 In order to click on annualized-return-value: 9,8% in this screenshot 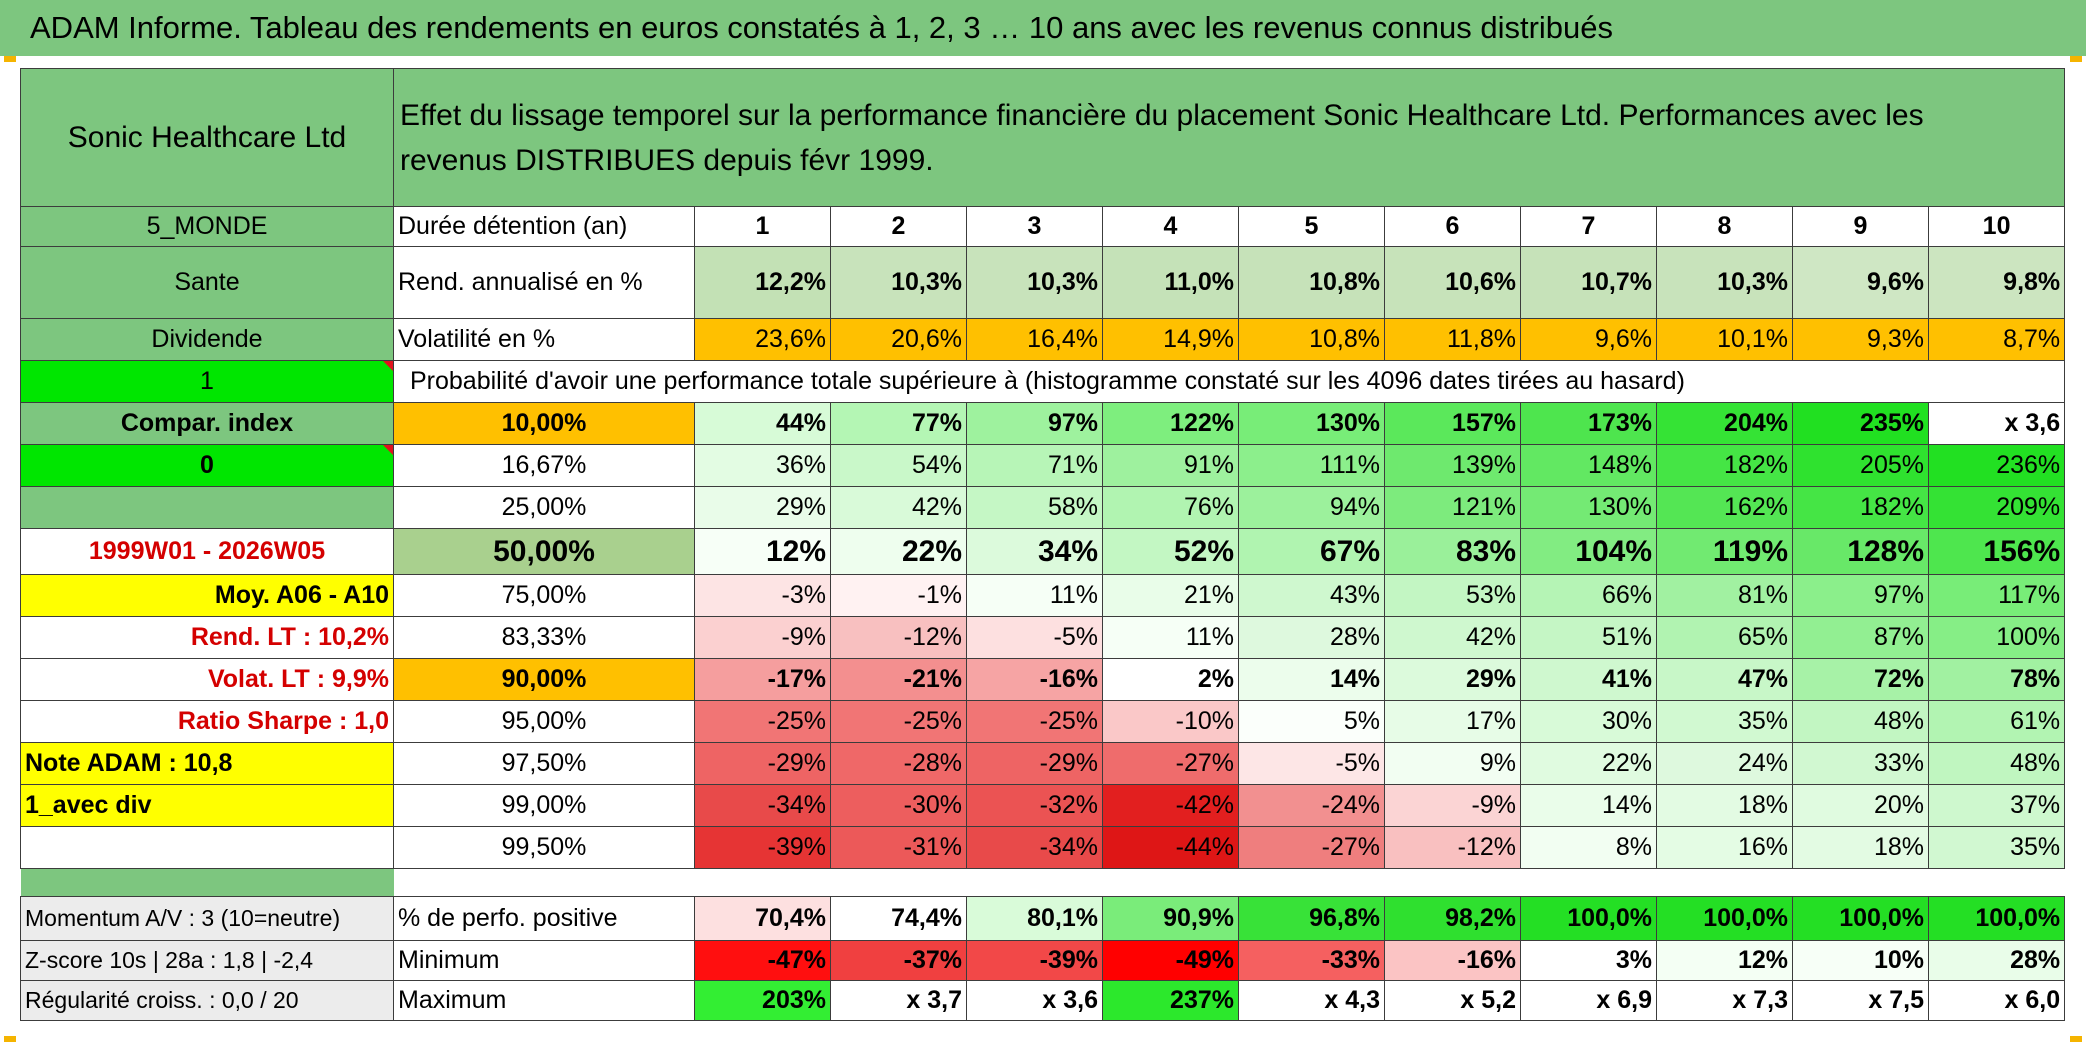, I will do `click(1996, 282)`.